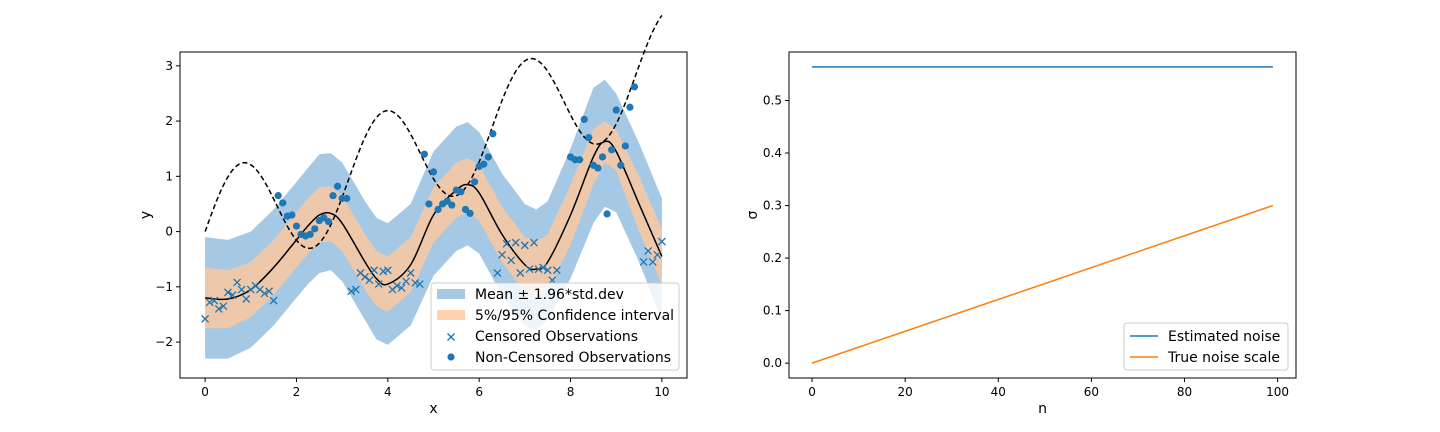 The width and height of the screenshot is (1440, 432). I want to click on right-x-axis-label: n, so click(1042, 409).